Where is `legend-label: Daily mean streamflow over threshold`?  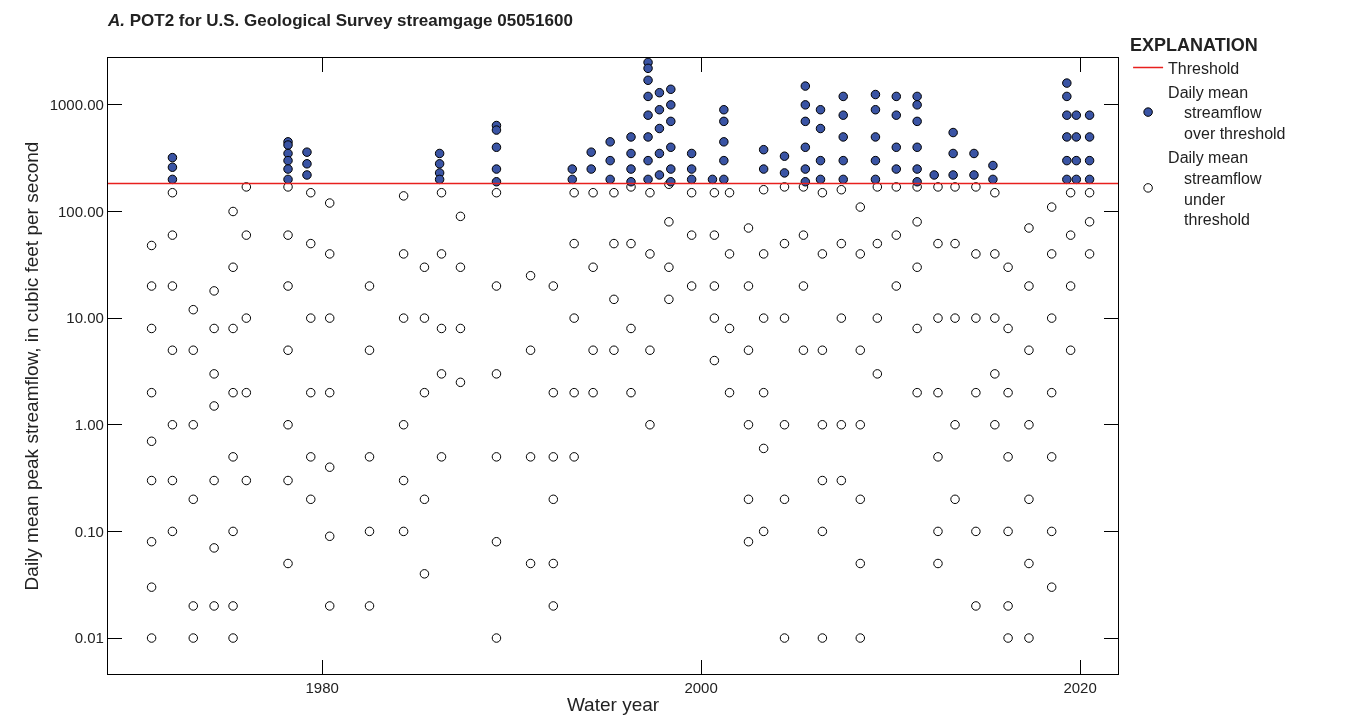 legend-label: Daily mean streamflow over threshold is located at coordinates (1227, 113).